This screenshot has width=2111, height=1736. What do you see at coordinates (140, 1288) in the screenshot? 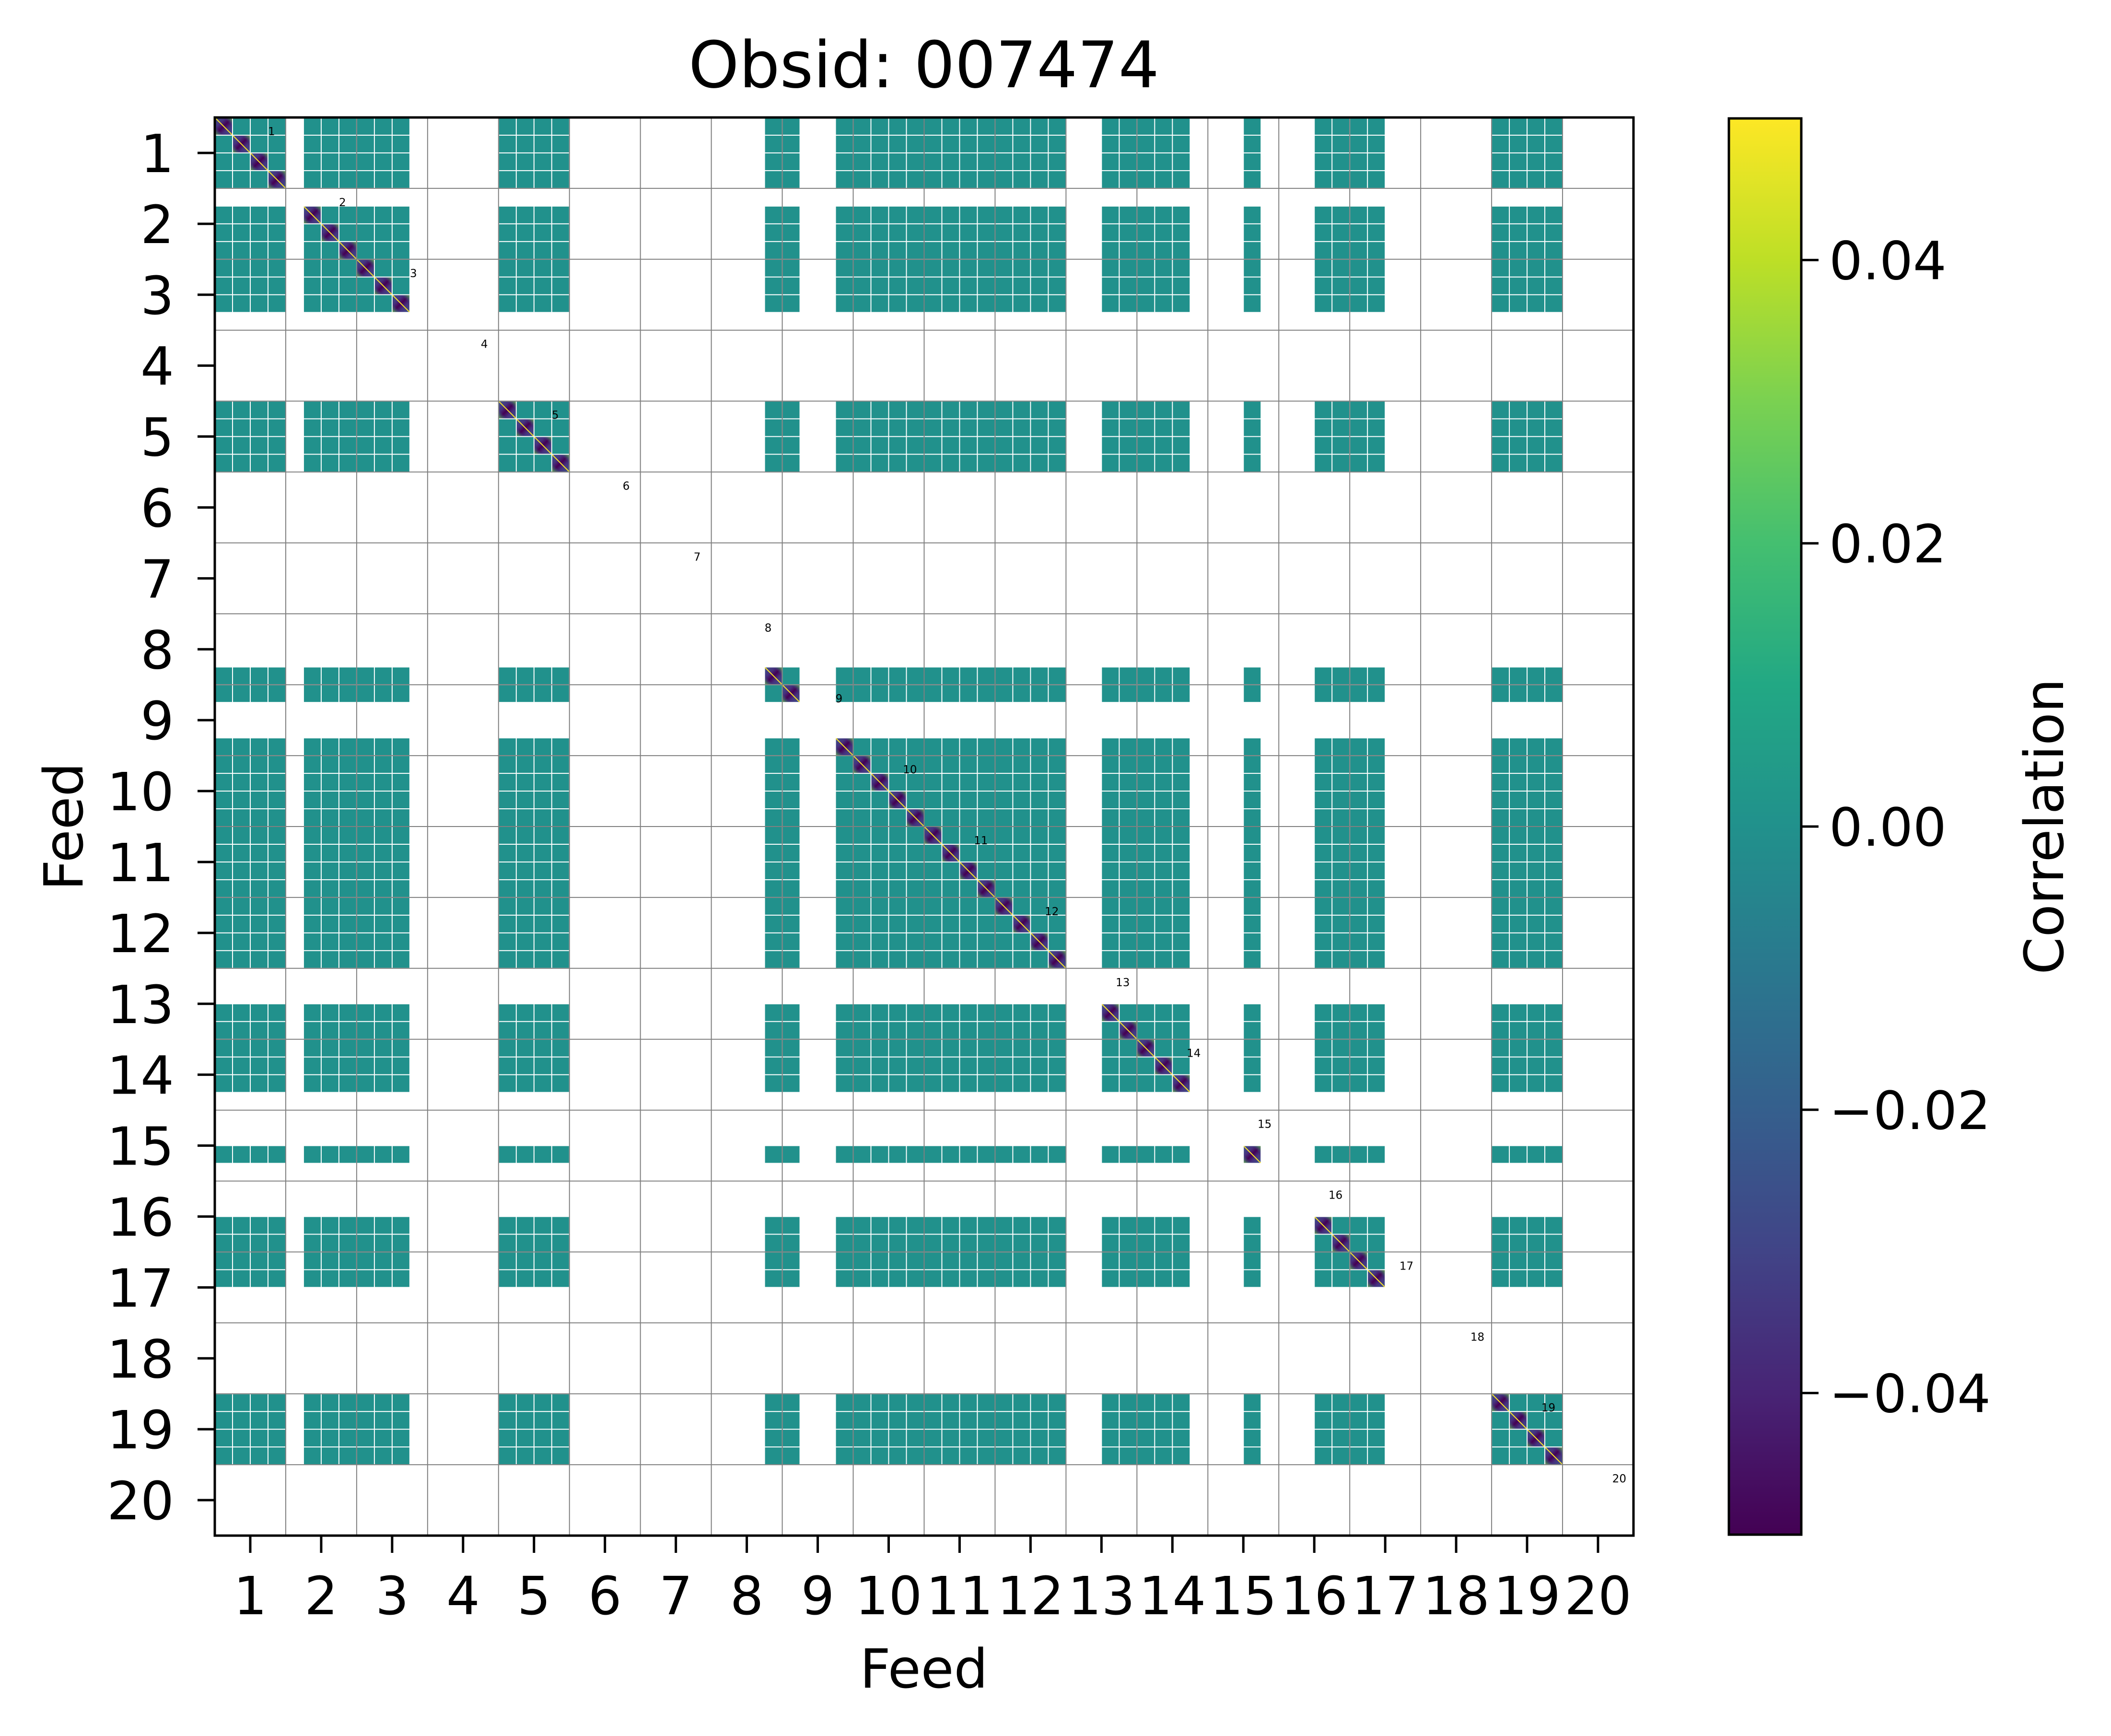
I see `y-tick-label: 17` at bounding box center [140, 1288].